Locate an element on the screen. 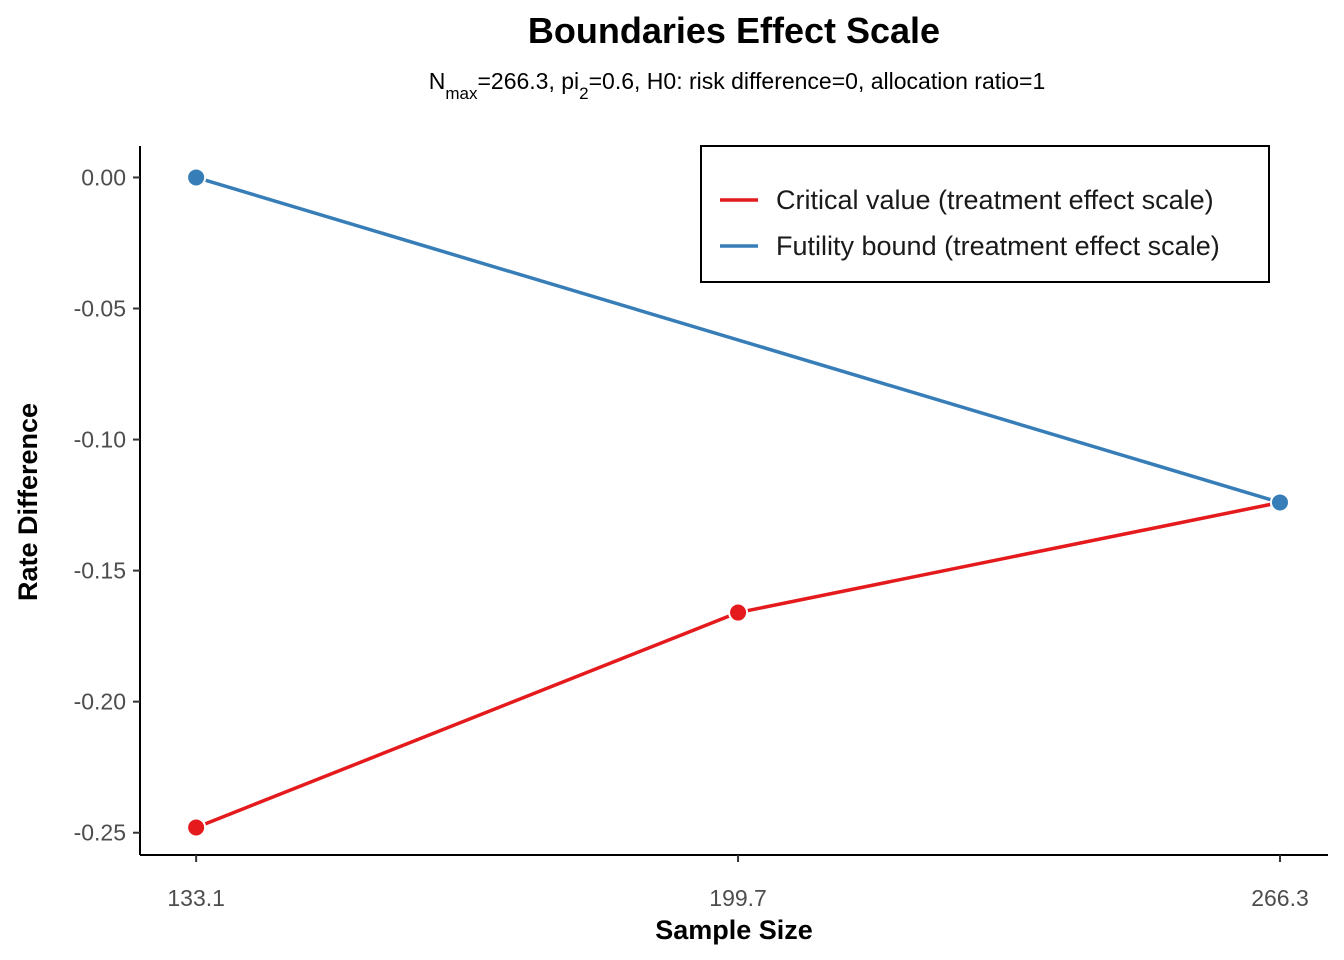  legend-label-0: Critical value (treatment effect scale) is located at coordinates (995, 200).